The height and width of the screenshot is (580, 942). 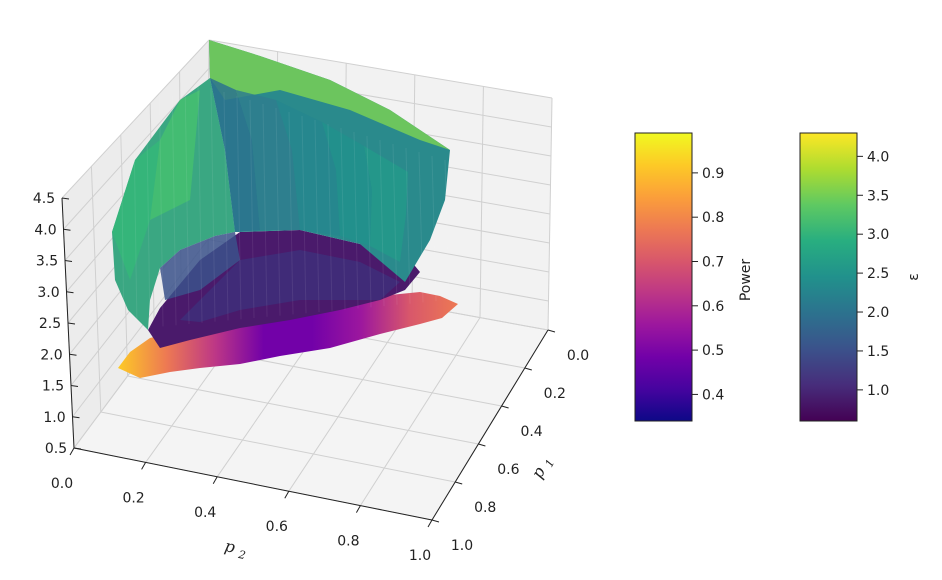 What do you see at coordinates (878, 196) in the screenshot?
I see `colorbar-tick-label: 3.5` at bounding box center [878, 196].